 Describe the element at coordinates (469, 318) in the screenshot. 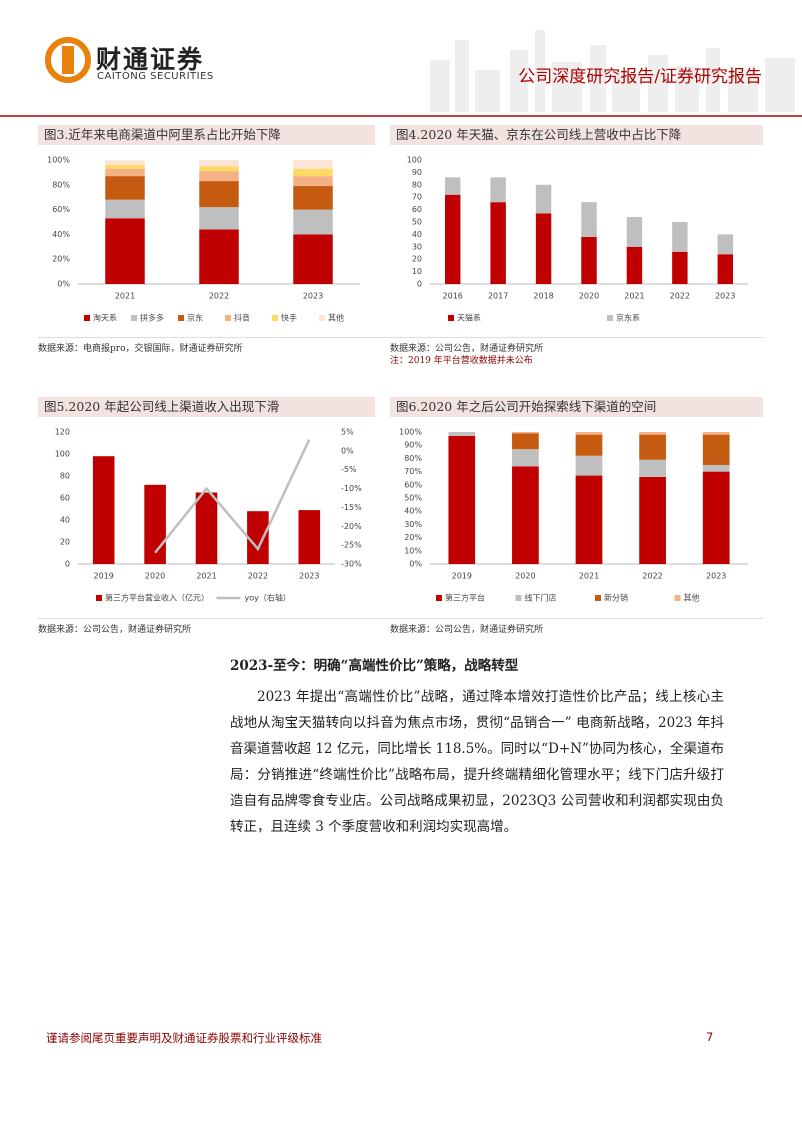

I see `legend-label: 天猫系` at that location.